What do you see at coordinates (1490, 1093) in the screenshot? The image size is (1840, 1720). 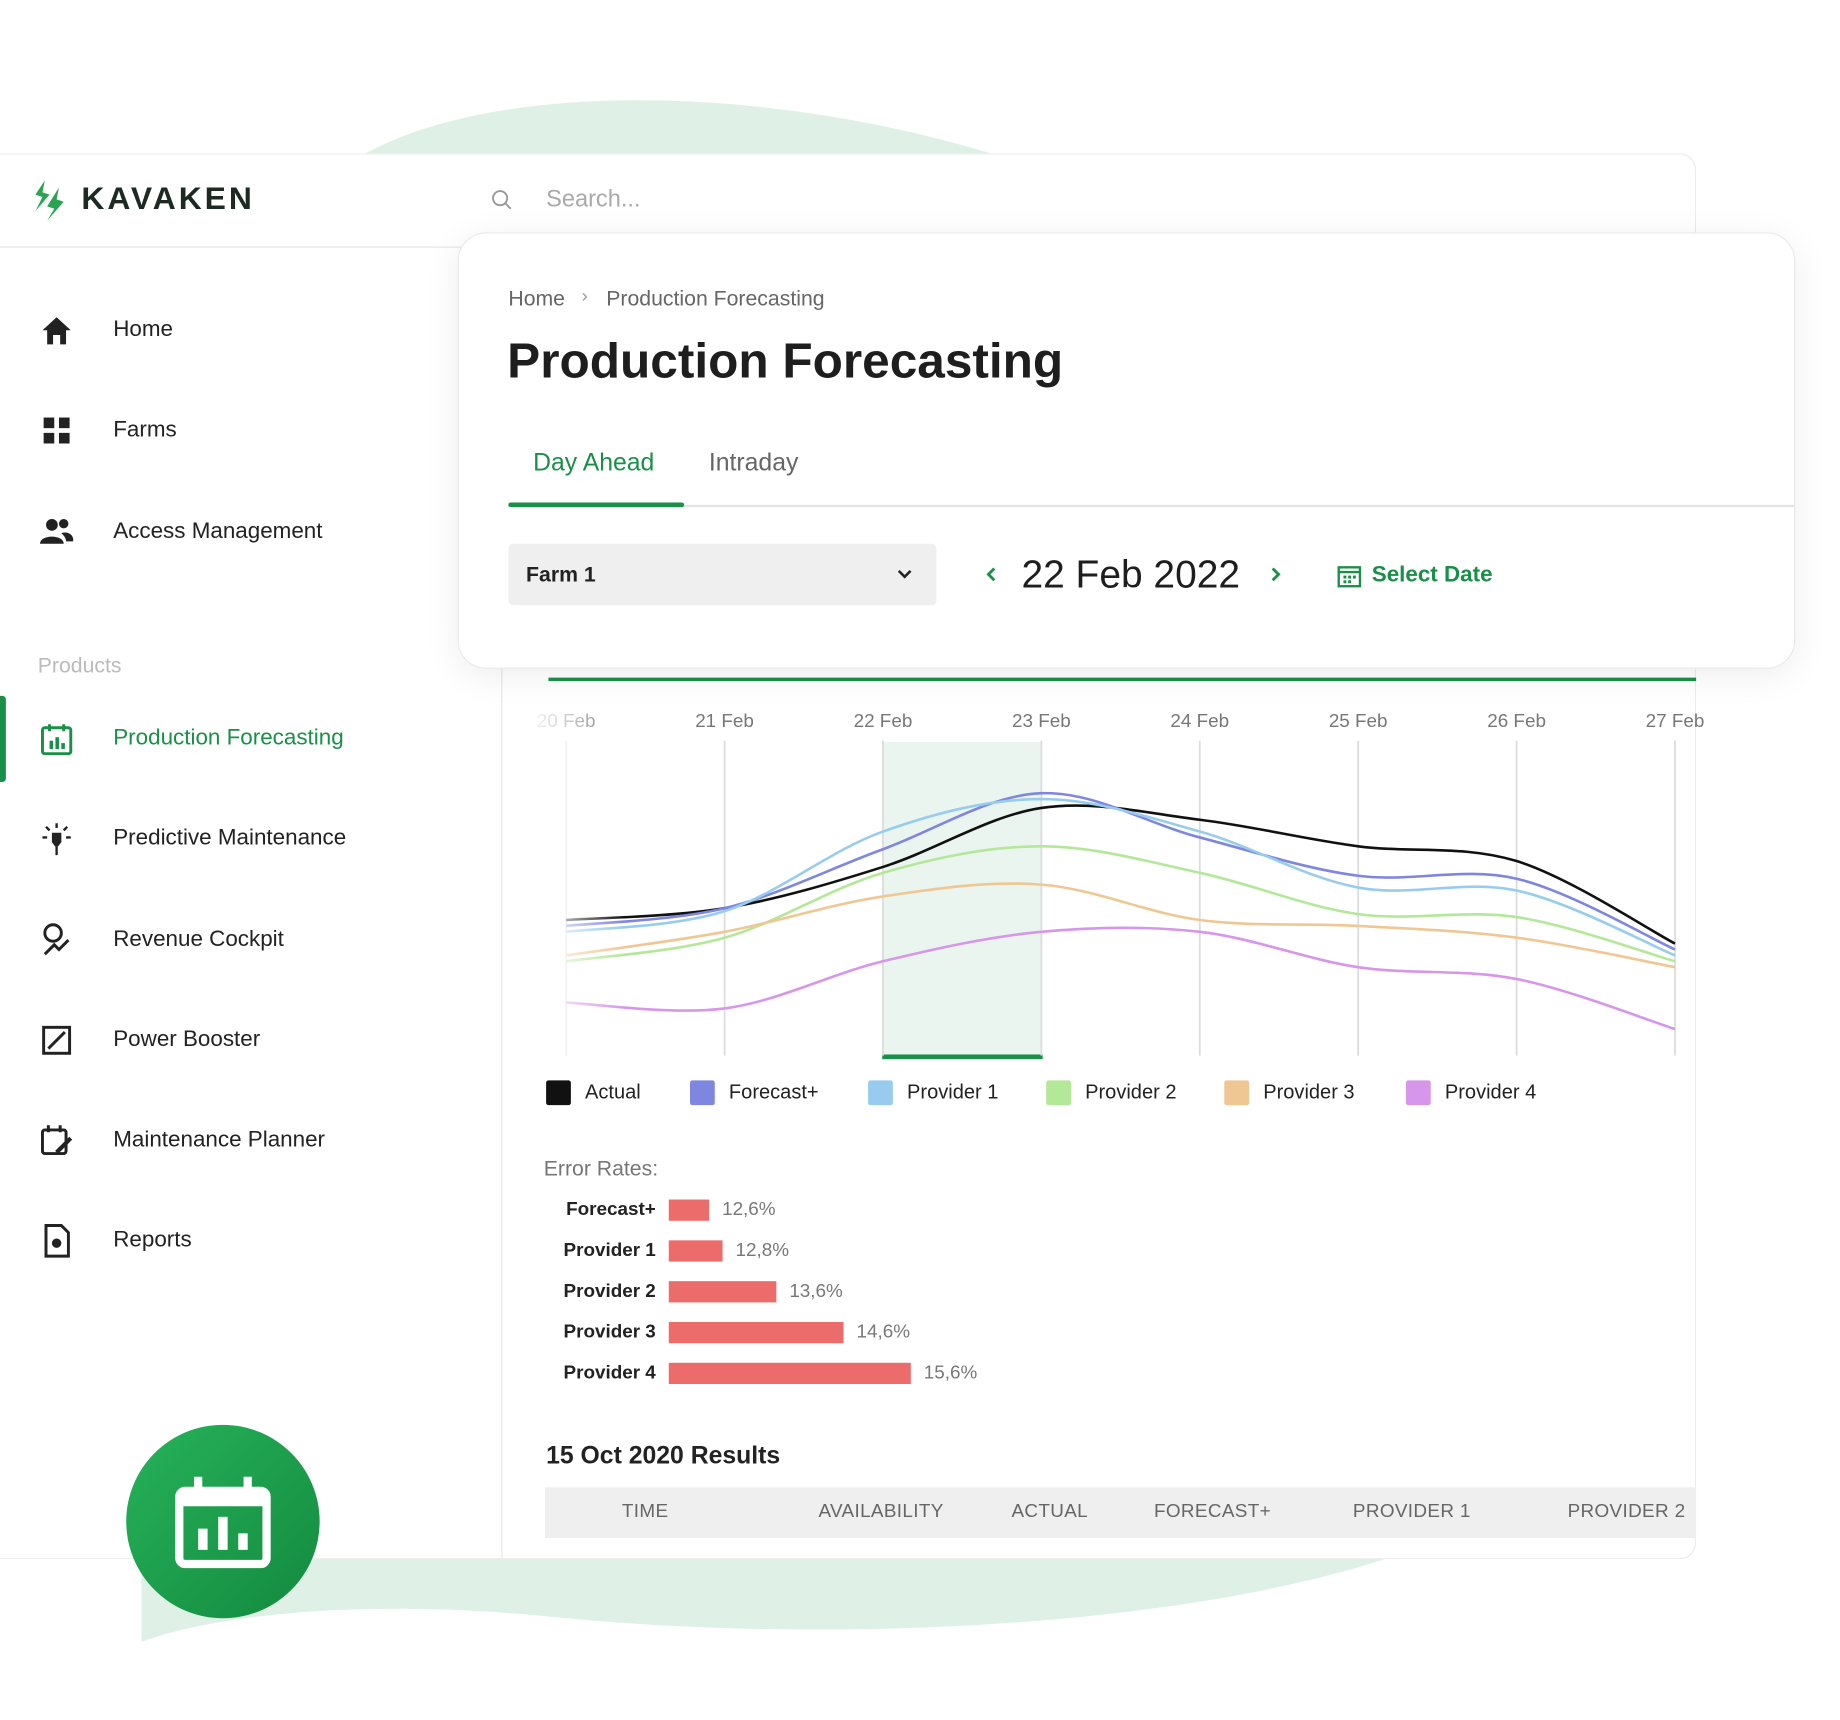 I see `legend-label: Provider 4` at bounding box center [1490, 1093].